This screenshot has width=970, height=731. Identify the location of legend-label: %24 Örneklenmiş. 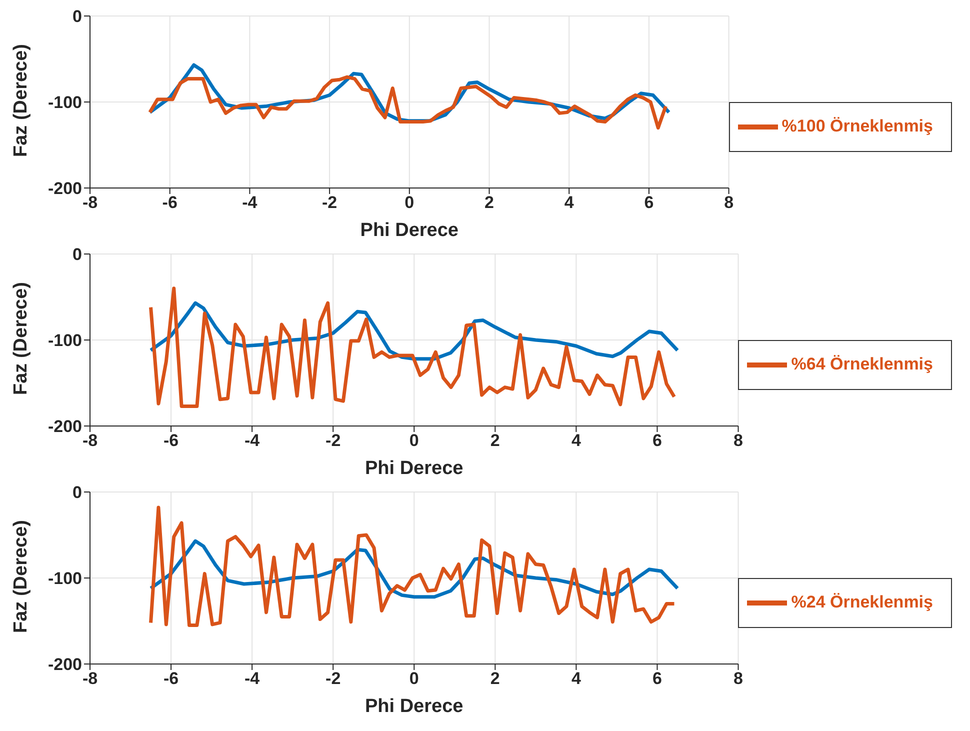
(862, 602).